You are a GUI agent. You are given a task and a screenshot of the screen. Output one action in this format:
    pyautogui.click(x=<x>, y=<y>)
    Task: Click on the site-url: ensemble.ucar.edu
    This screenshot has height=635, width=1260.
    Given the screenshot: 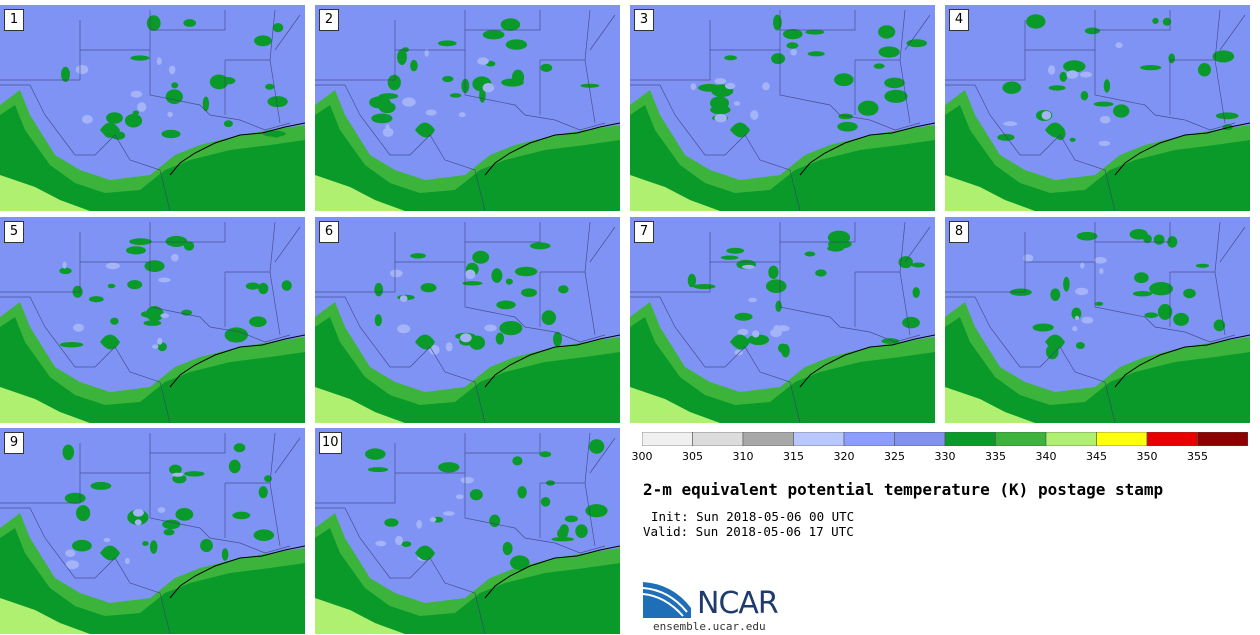 What is the action you would take?
    pyautogui.click(x=709, y=626)
    